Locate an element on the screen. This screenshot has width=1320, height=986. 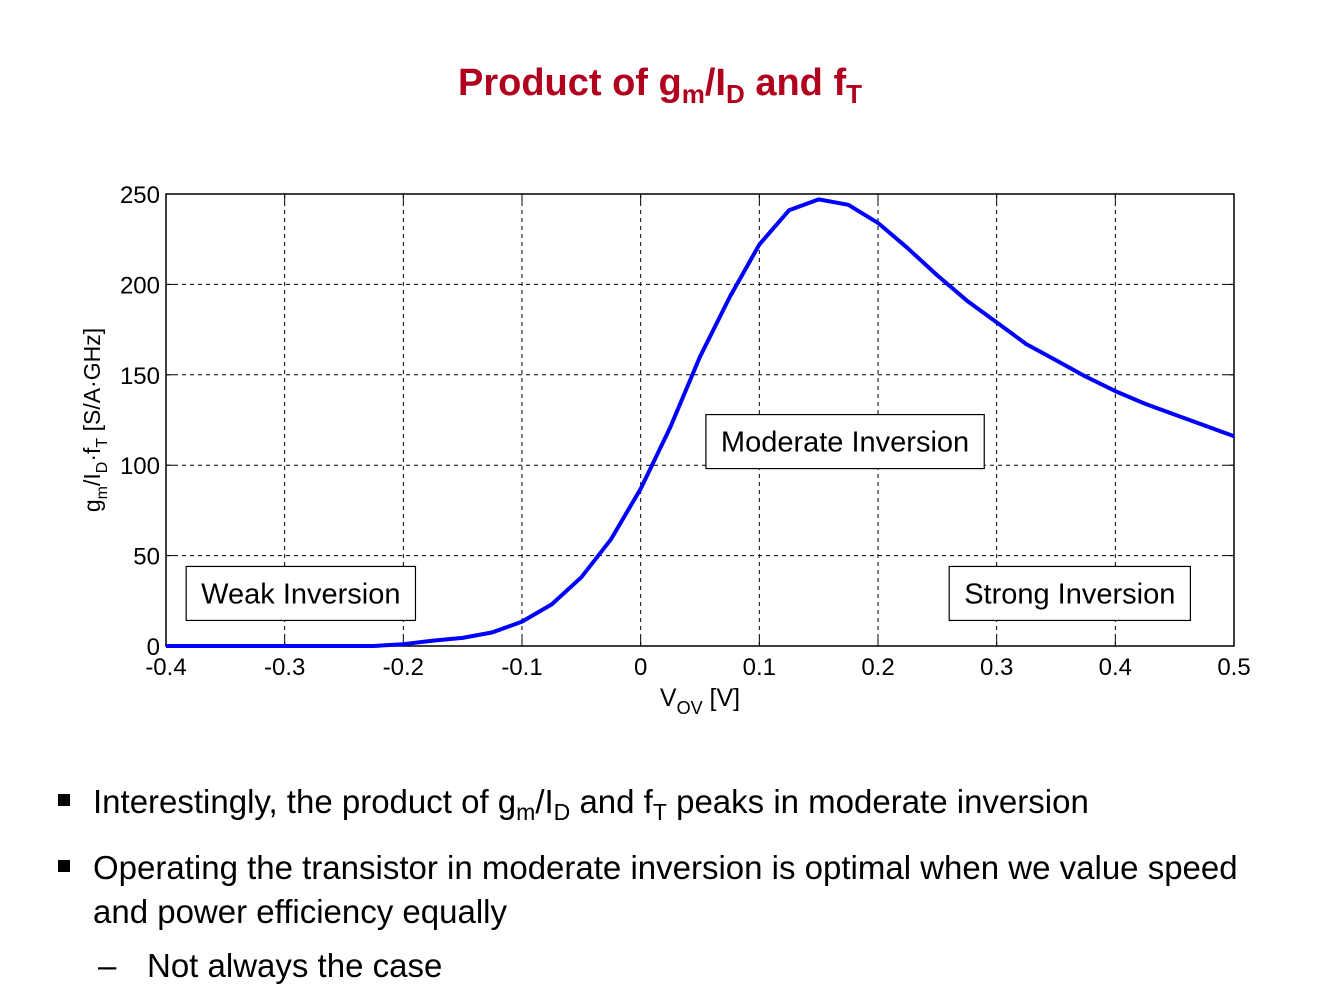
y-tick-label: 0 is located at coordinates (153, 647).